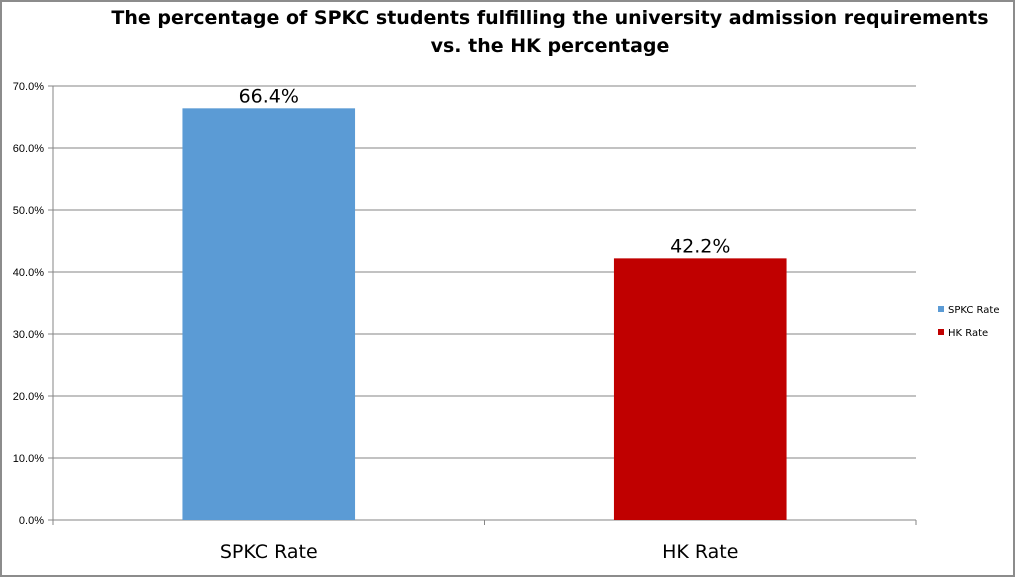  I want to click on y-tick-label: 70.0%, so click(28, 87).